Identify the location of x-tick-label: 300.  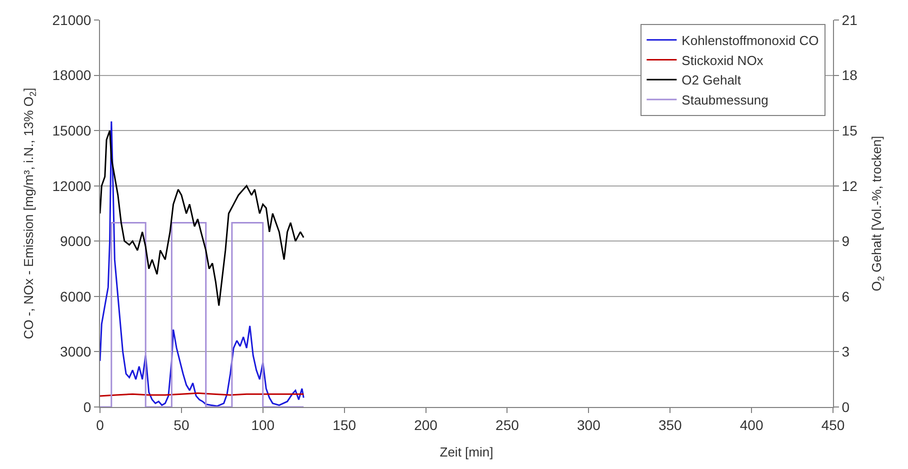
(588, 424).